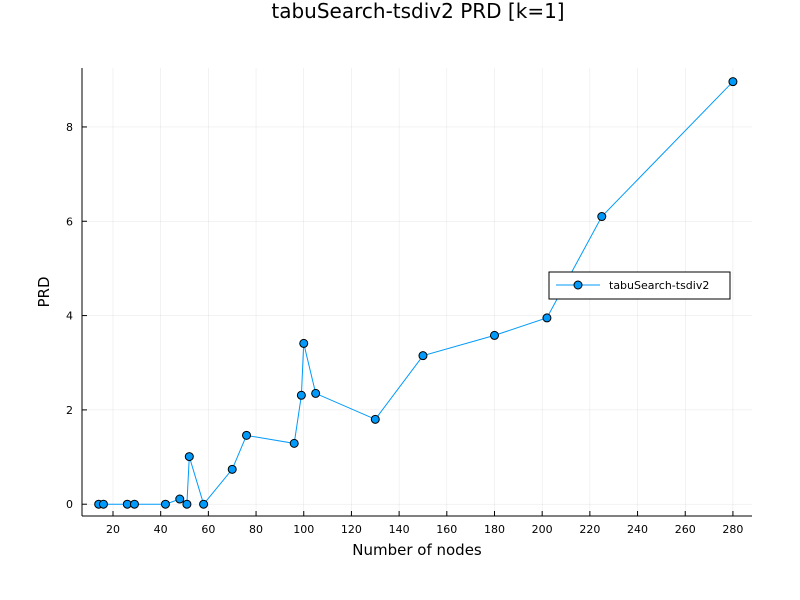 The width and height of the screenshot is (800, 600). What do you see at coordinates (732, 529) in the screenshot?
I see `x-tick-label: 280` at bounding box center [732, 529].